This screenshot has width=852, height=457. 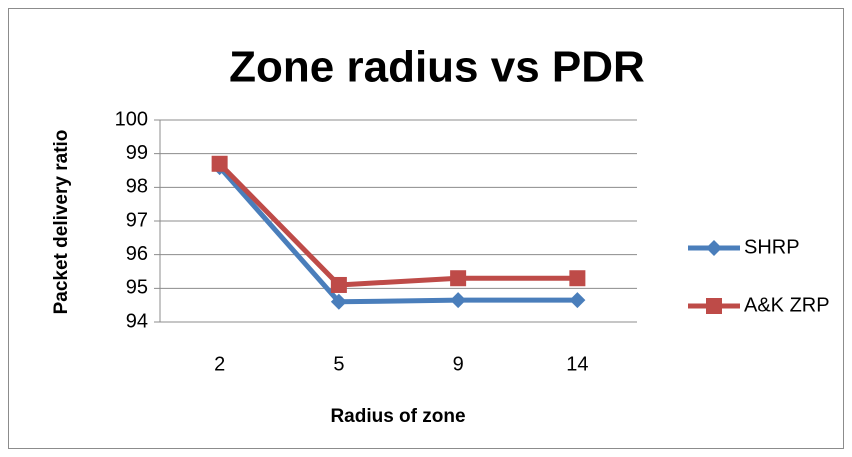 I want to click on y-tick-label: 96, so click(x=137, y=254).